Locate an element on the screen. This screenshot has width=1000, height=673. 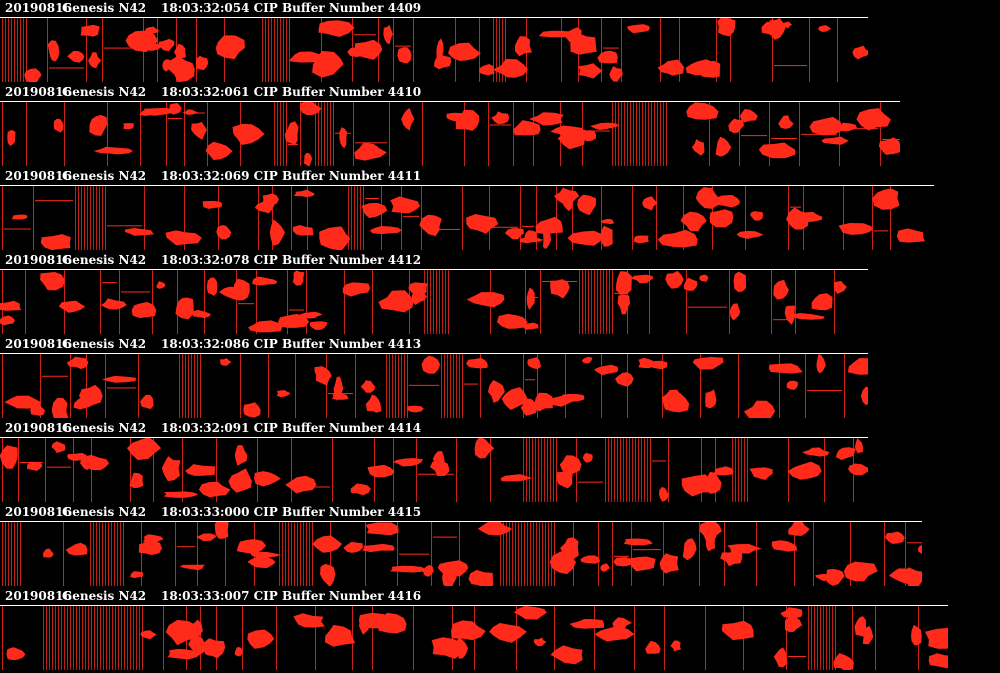
buffer-number-label: CIP Buffer Number 4412 is located at coordinates (337, 260).